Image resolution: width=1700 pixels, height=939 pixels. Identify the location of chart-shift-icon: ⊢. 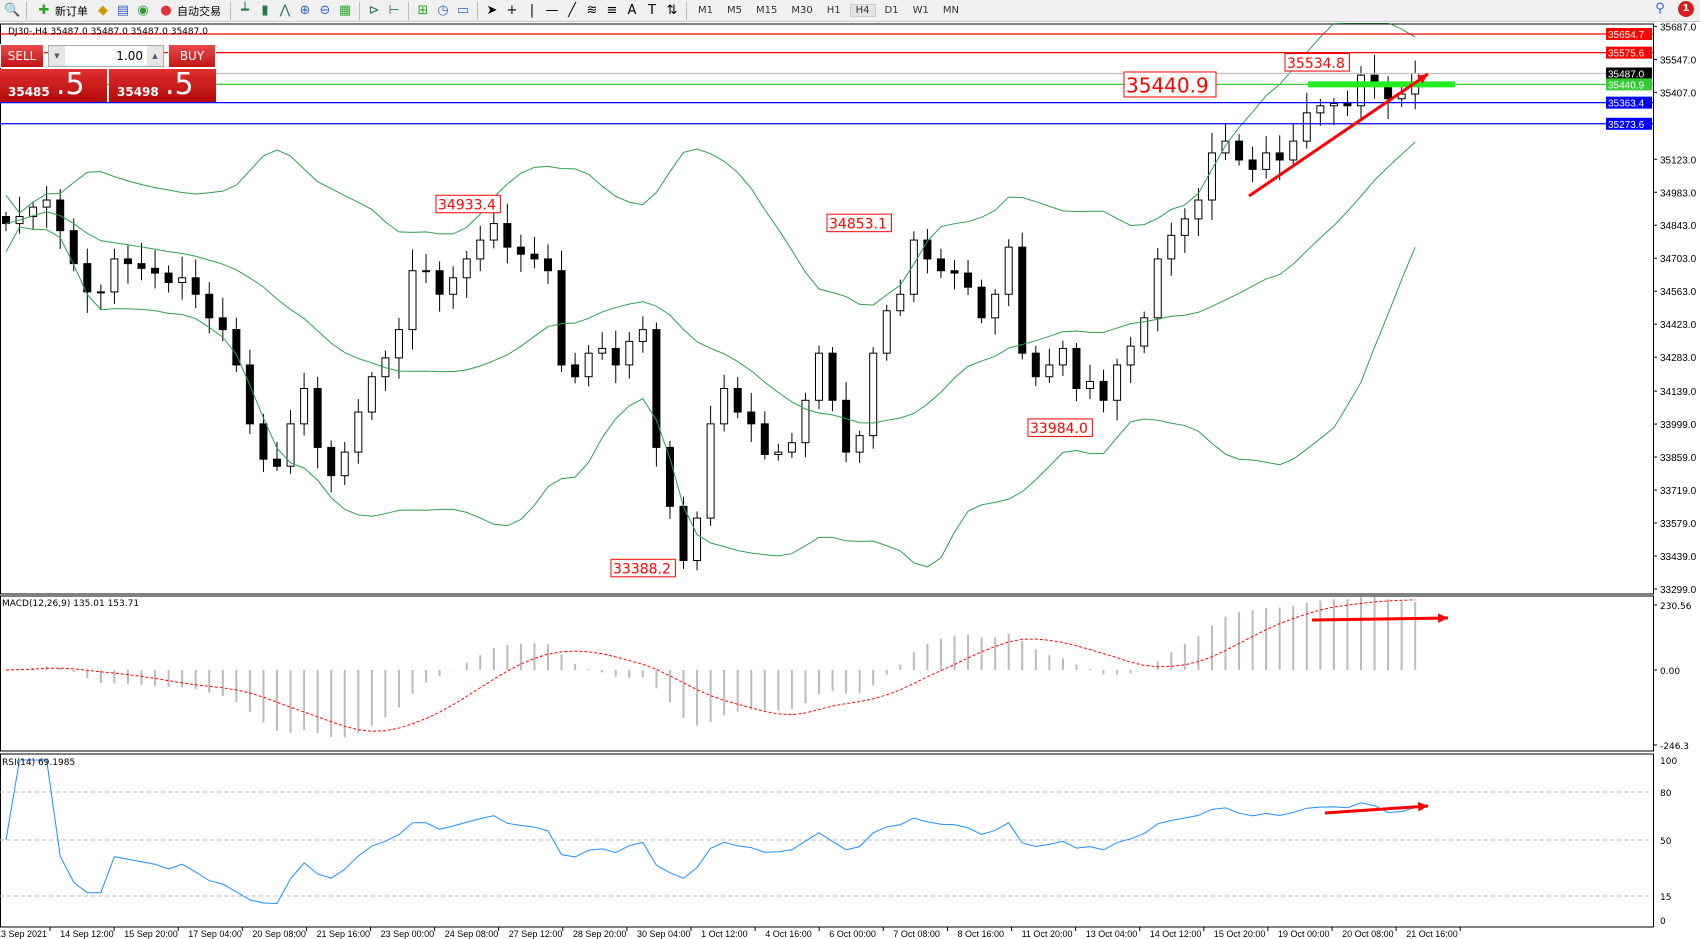
(394, 10).